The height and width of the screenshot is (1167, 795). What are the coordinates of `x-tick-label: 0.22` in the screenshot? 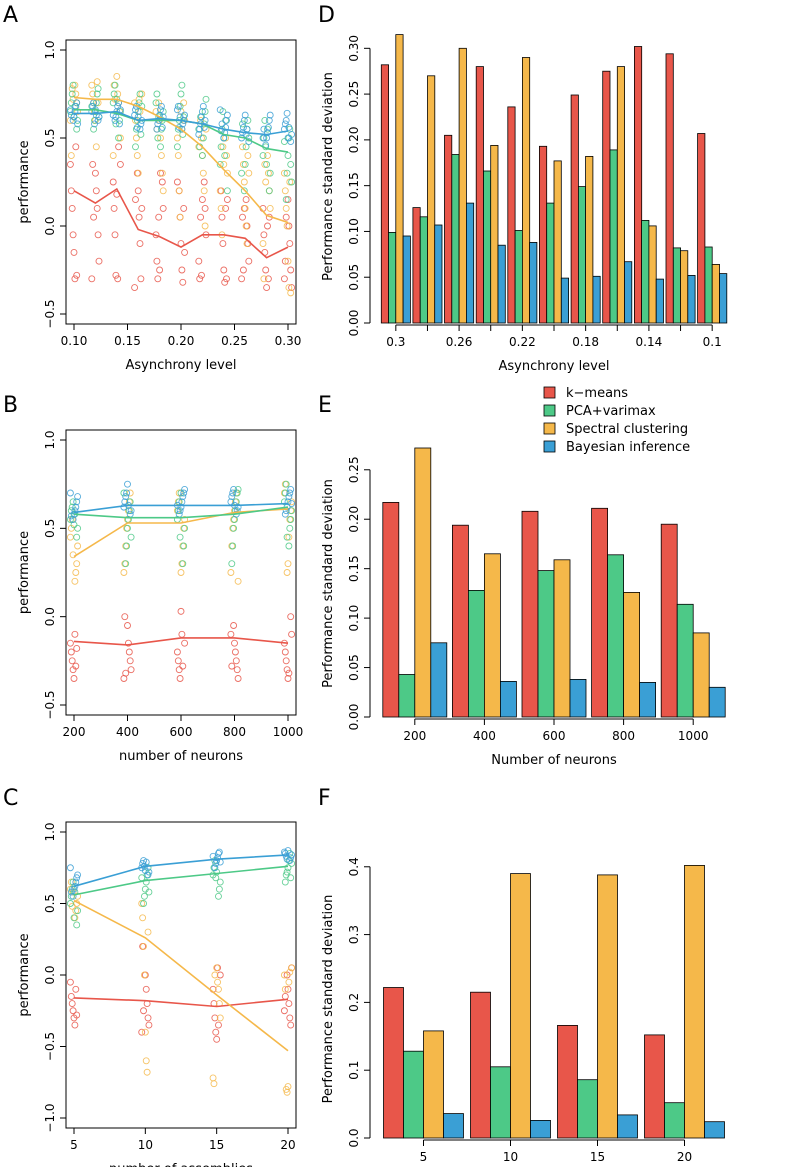 It's located at (522, 342).